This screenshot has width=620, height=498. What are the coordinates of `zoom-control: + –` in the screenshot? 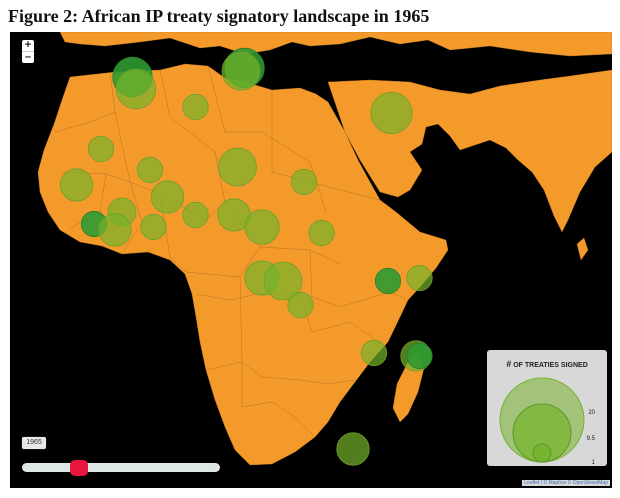 It's located at (28, 51).